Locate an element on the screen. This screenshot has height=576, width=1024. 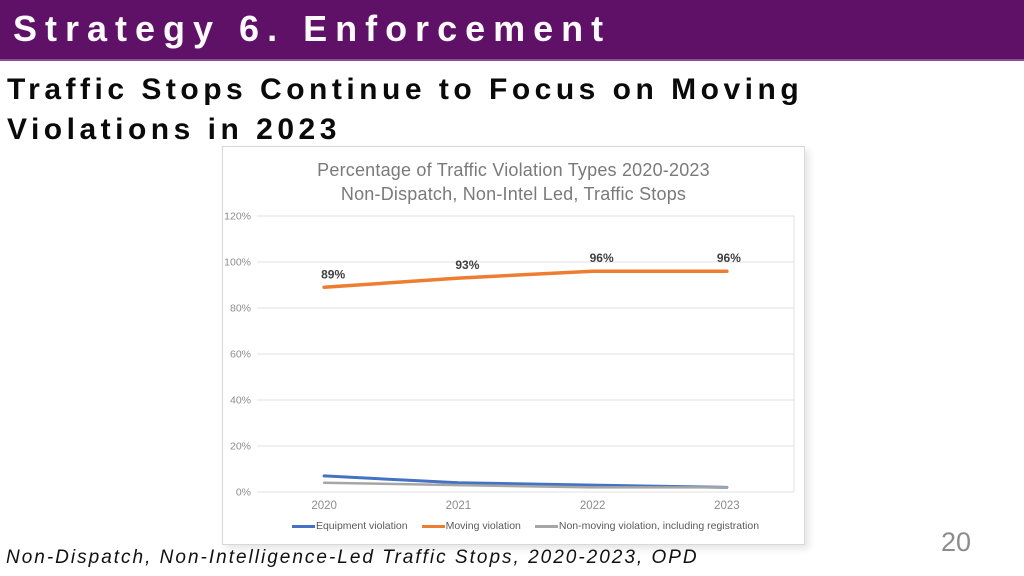
y-axis-tick-label: 60% is located at coordinates (240, 355).